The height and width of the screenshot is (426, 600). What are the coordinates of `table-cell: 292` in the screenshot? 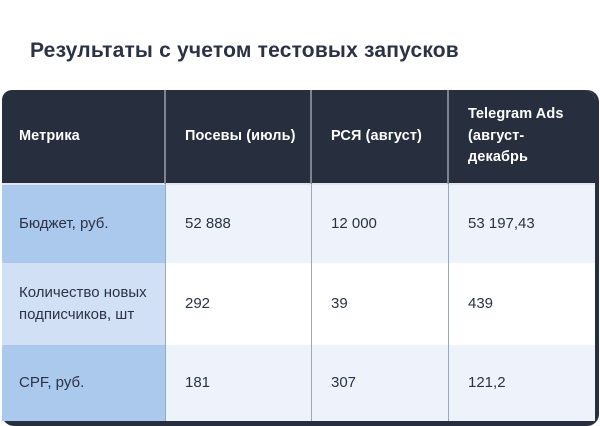 It's located at (239, 304).